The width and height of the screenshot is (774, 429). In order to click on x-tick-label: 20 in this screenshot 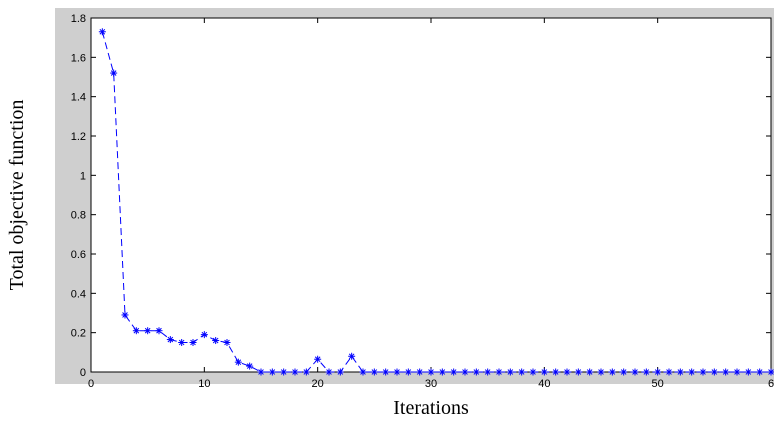, I will do `click(318, 384)`.